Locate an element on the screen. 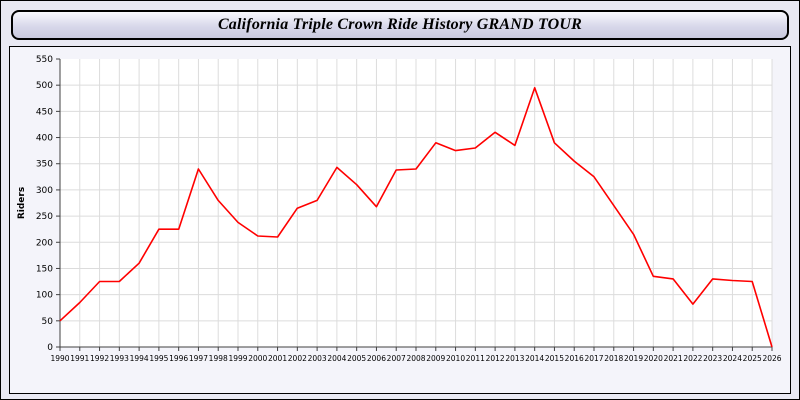 The height and width of the screenshot is (400, 800). y-axis-tick-label: 150 is located at coordinates (44, 269).